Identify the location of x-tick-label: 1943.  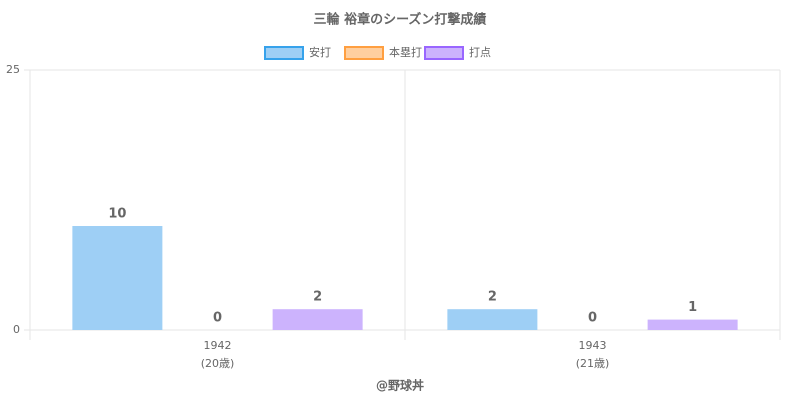
(593, 345).